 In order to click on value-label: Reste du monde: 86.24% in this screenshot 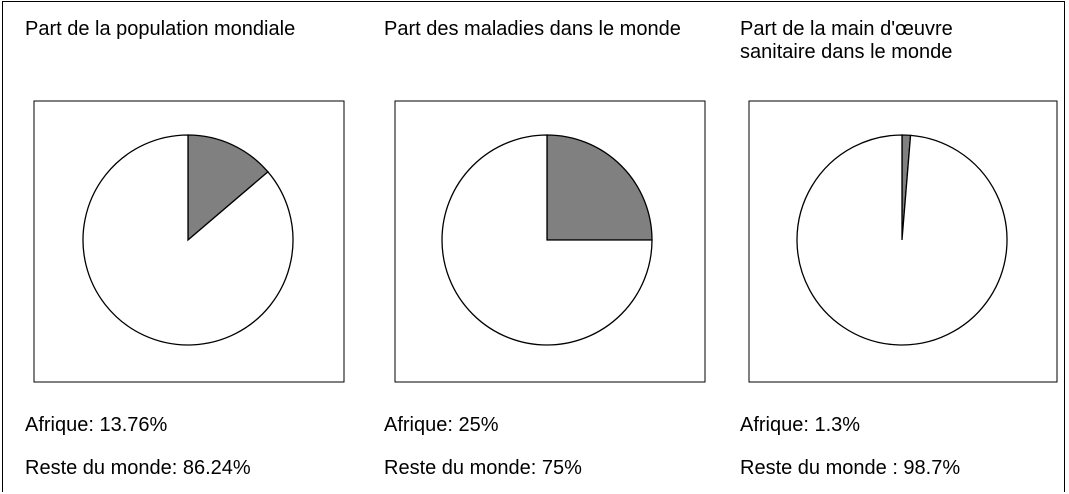, I will do `click(138, 468)`.